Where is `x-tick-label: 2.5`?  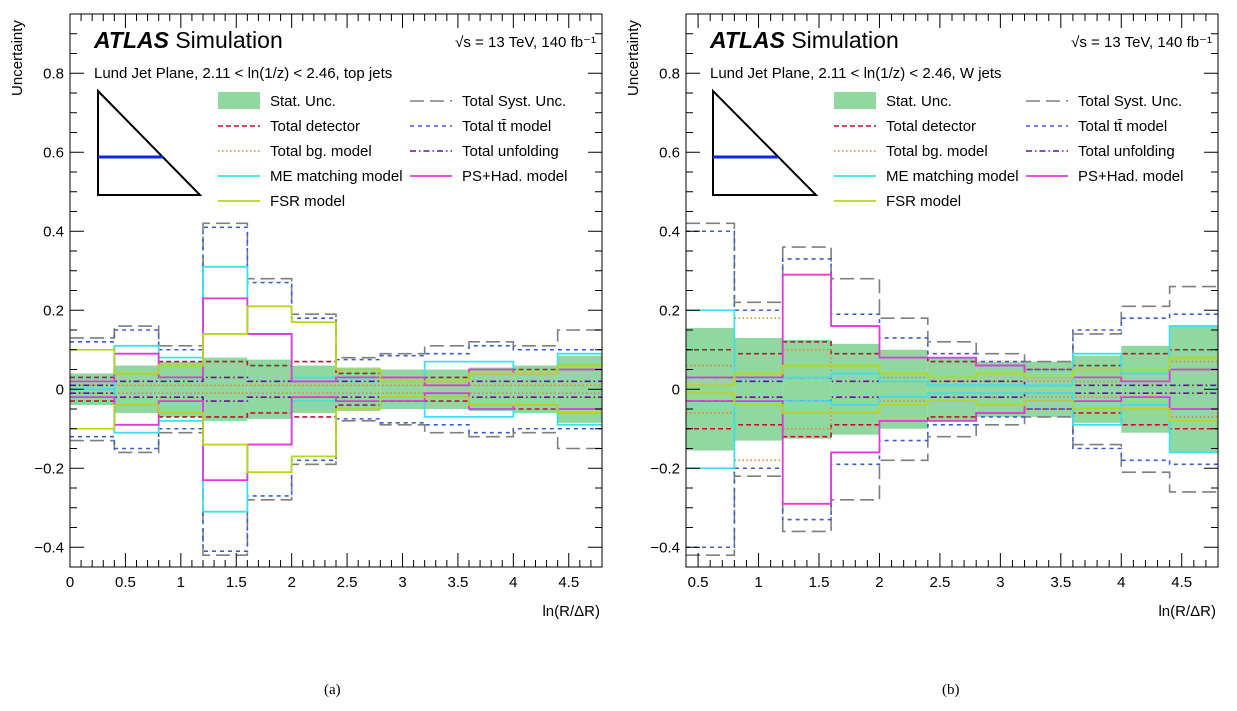 x-tick-label: 2.5 is located at coordinates (347, 582).